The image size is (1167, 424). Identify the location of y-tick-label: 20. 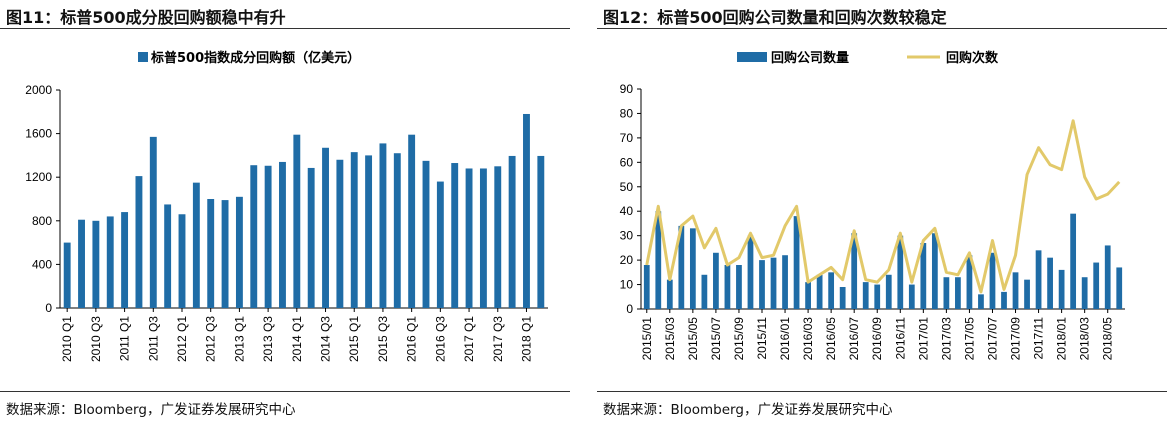
(627, 260).